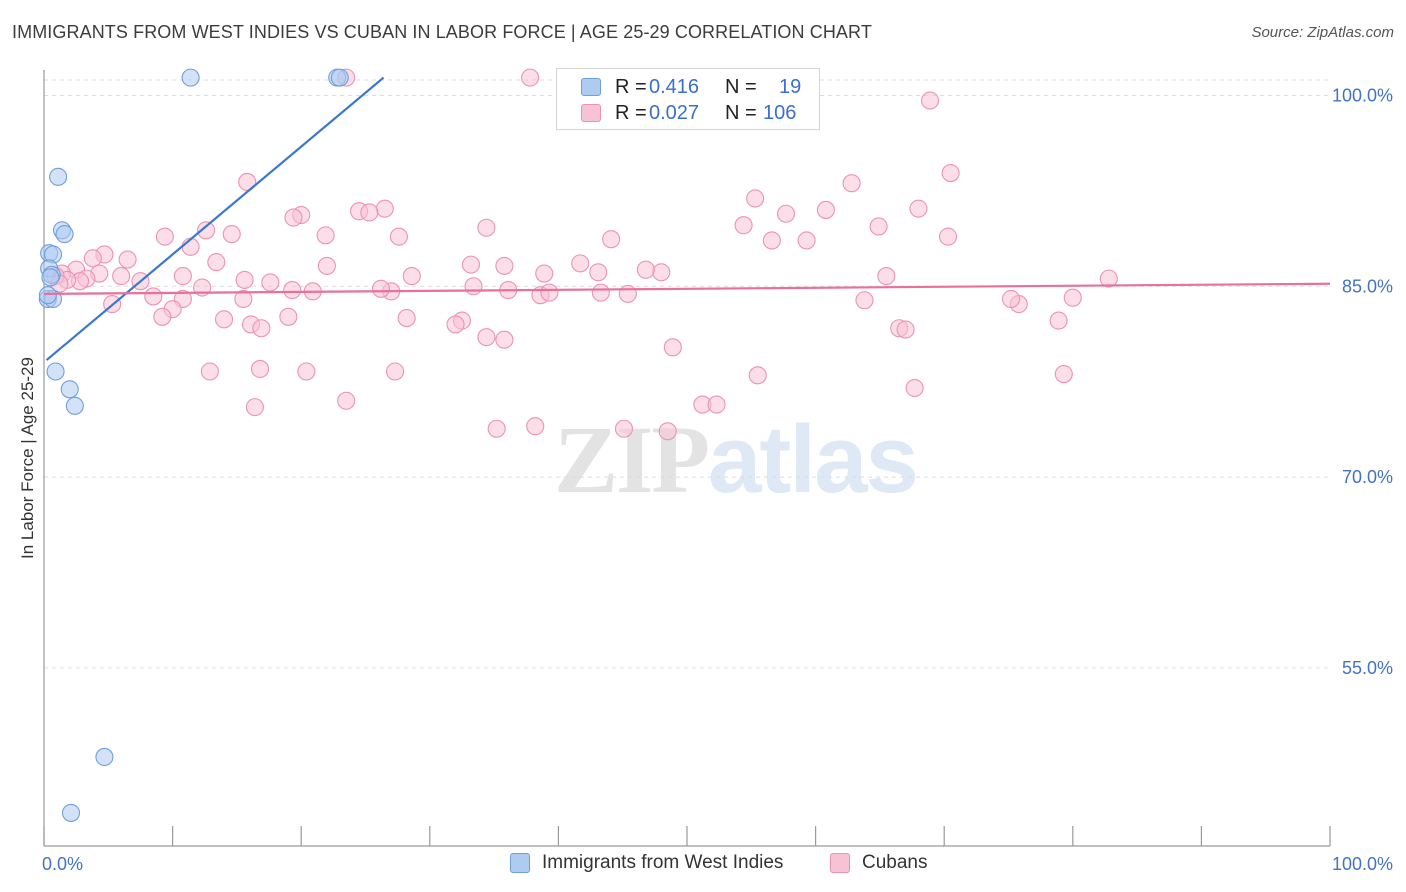 Image resolution: width=1406 pixels, height=892 pixels. What do you see at coordinates (813, 459) in the screenshot?
I see `watermark-atlas: atlas` at bounding box center [813, 459].